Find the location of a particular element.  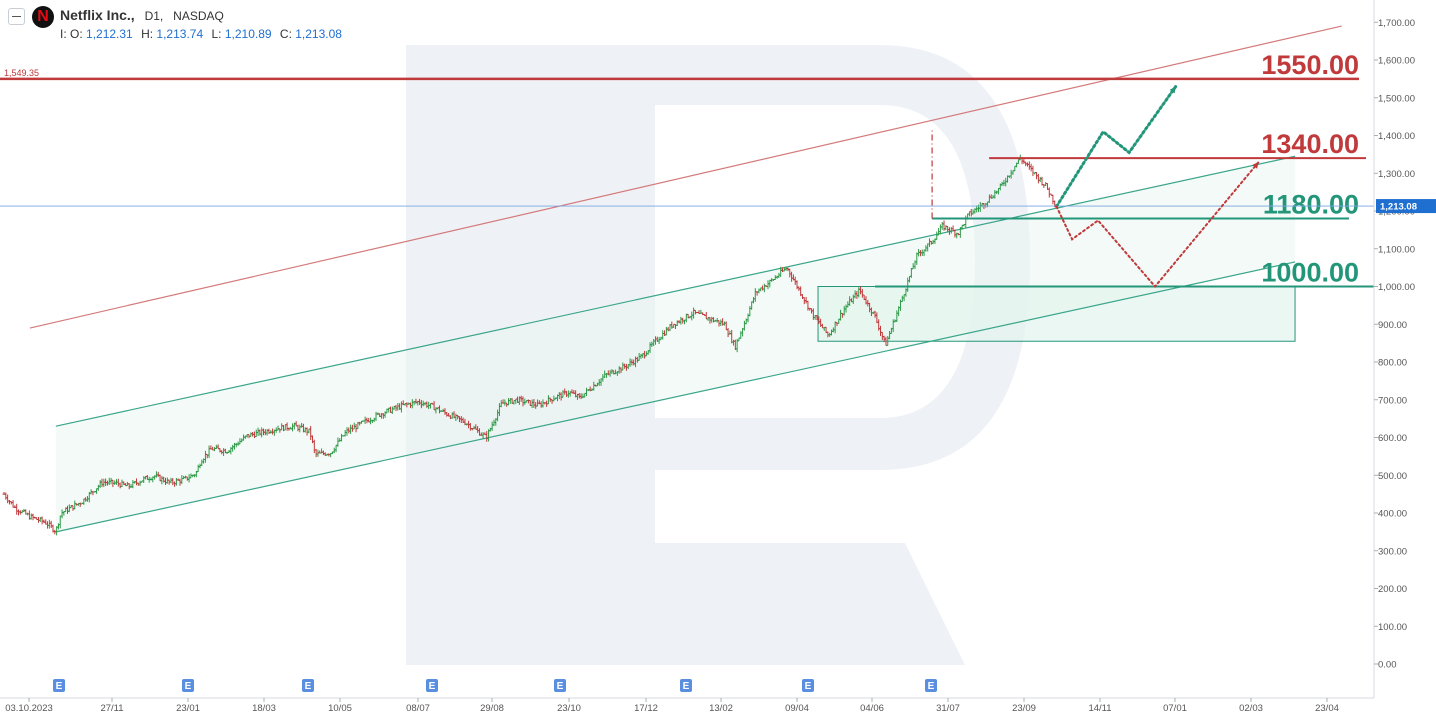

ohlc-value-close: 1,213.08 is located at coordinates (318, 34).